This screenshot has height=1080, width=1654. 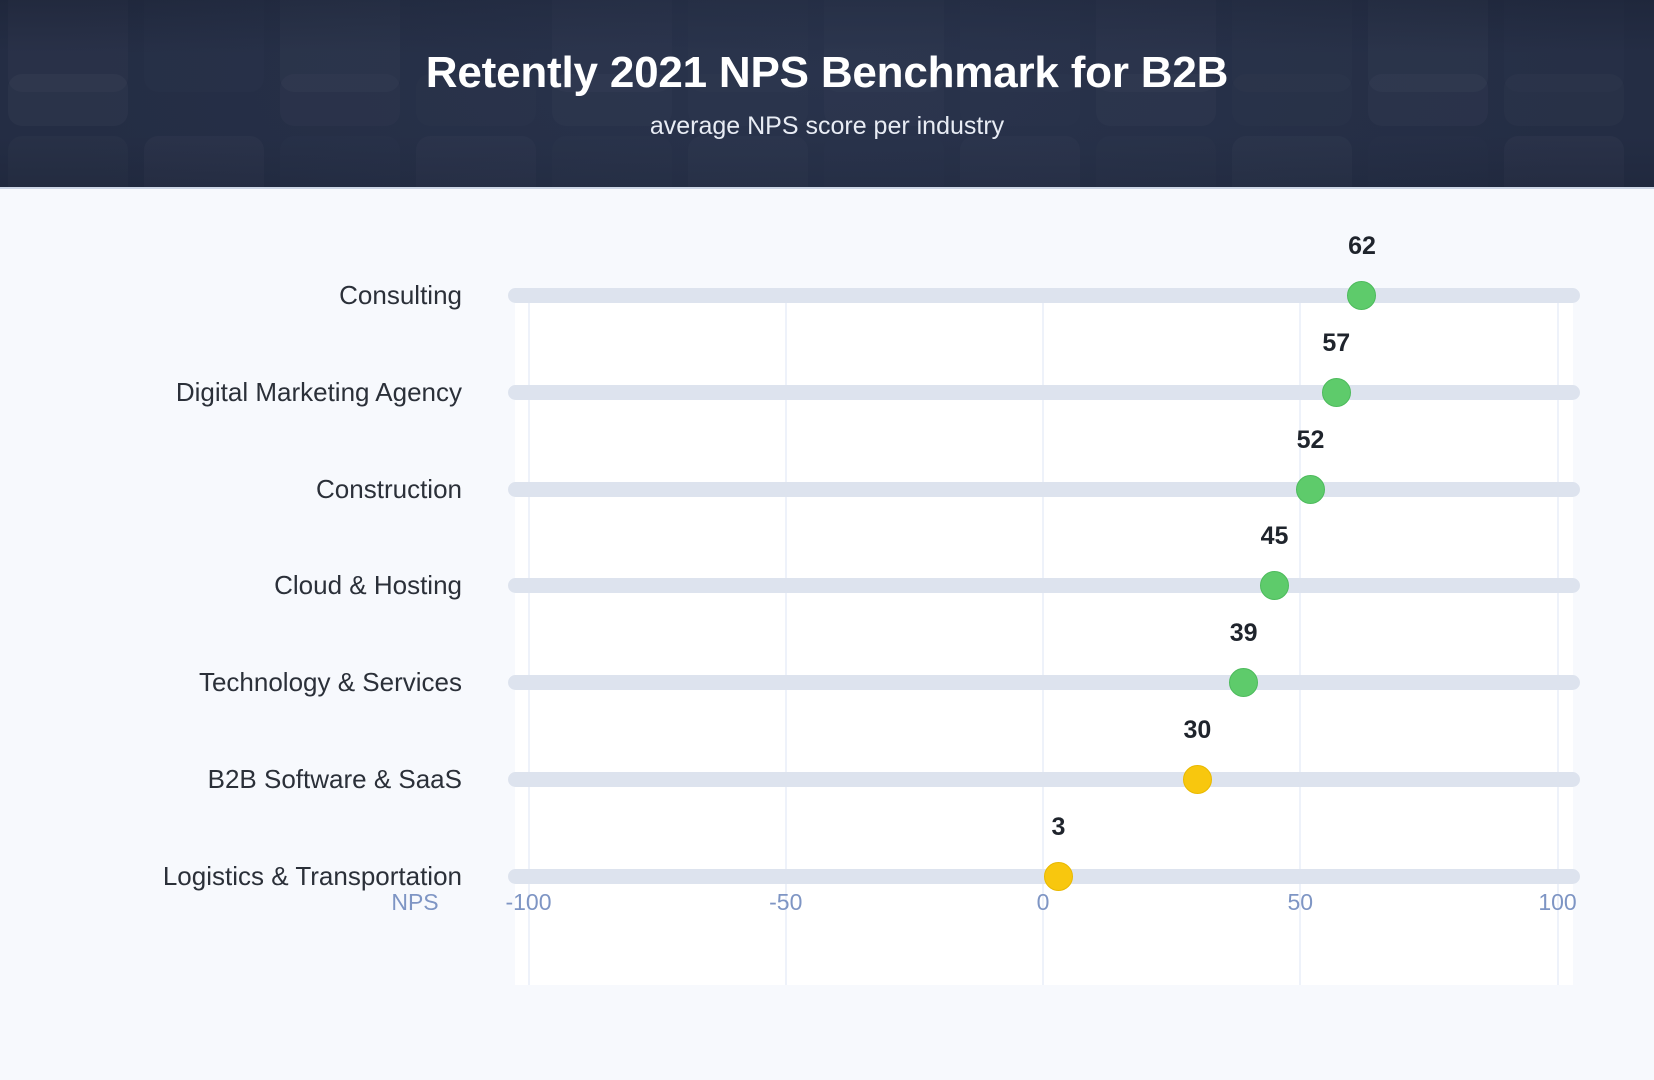 I want to click on data-point-value-label: 62, so click(x=1362, y=246).